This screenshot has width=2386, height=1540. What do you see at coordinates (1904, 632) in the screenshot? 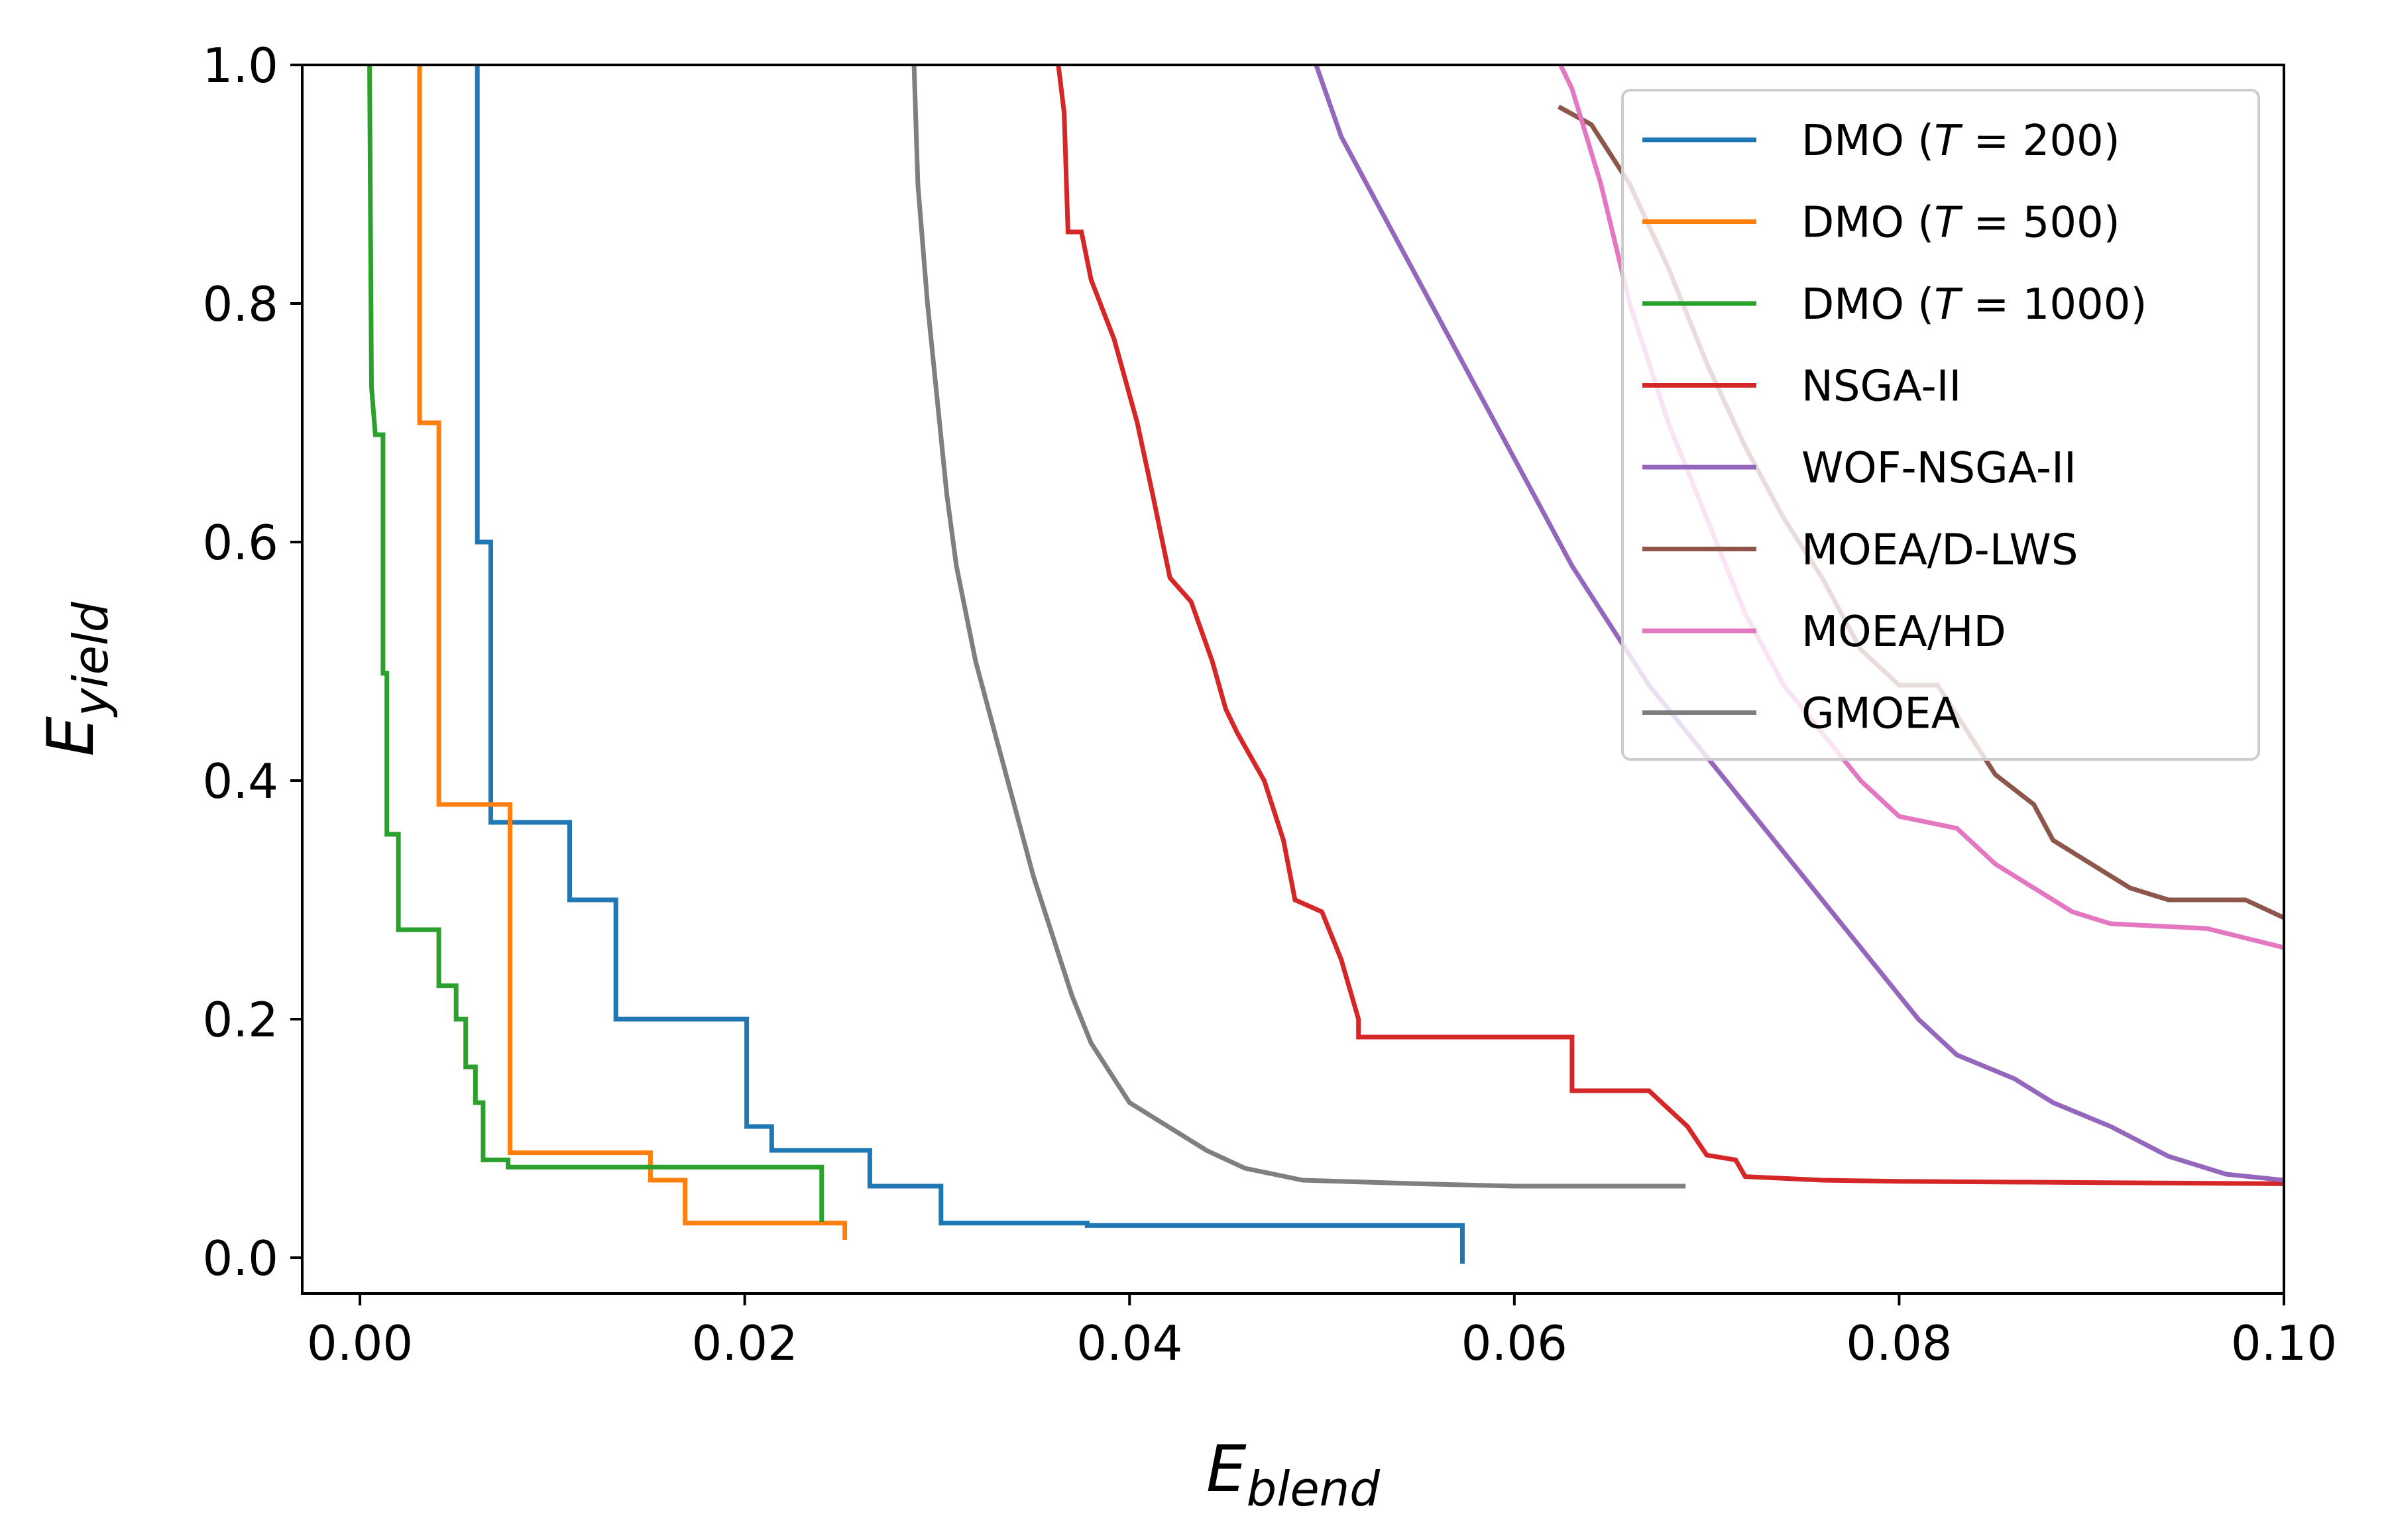
I see `legend-label-moea-hd: MOEA/HD` at bounding box center [1904, 632].